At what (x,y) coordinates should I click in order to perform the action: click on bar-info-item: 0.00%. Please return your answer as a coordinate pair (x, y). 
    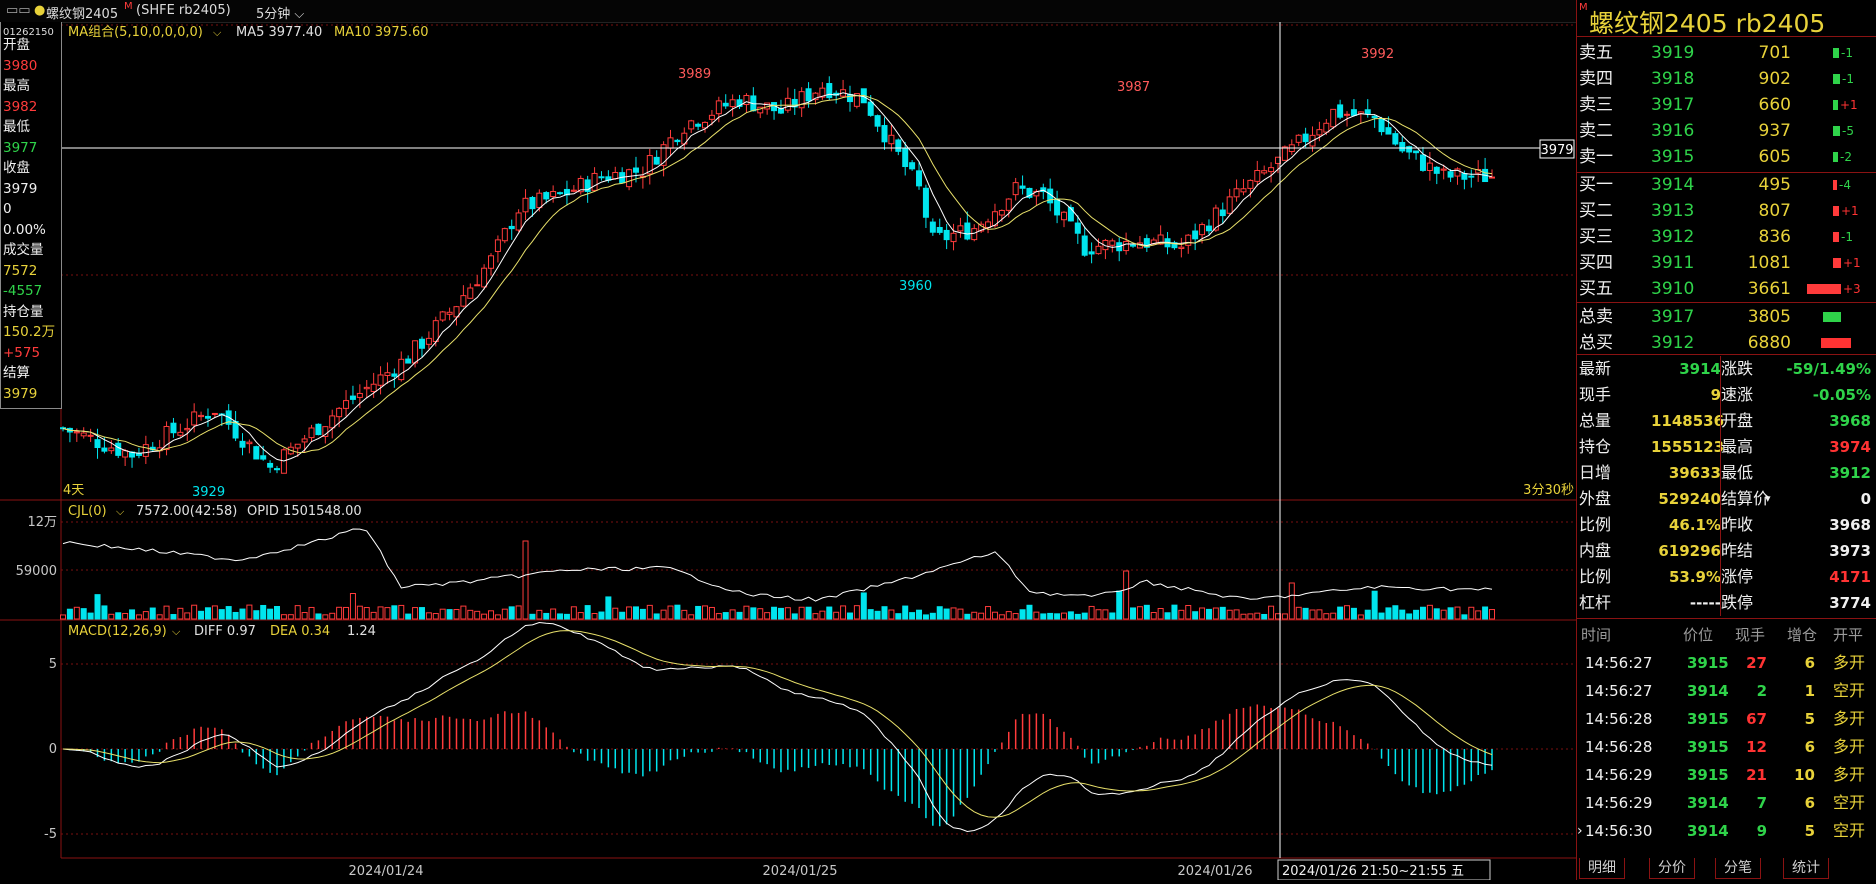
    Looking at the image, I should click on (24, 229).